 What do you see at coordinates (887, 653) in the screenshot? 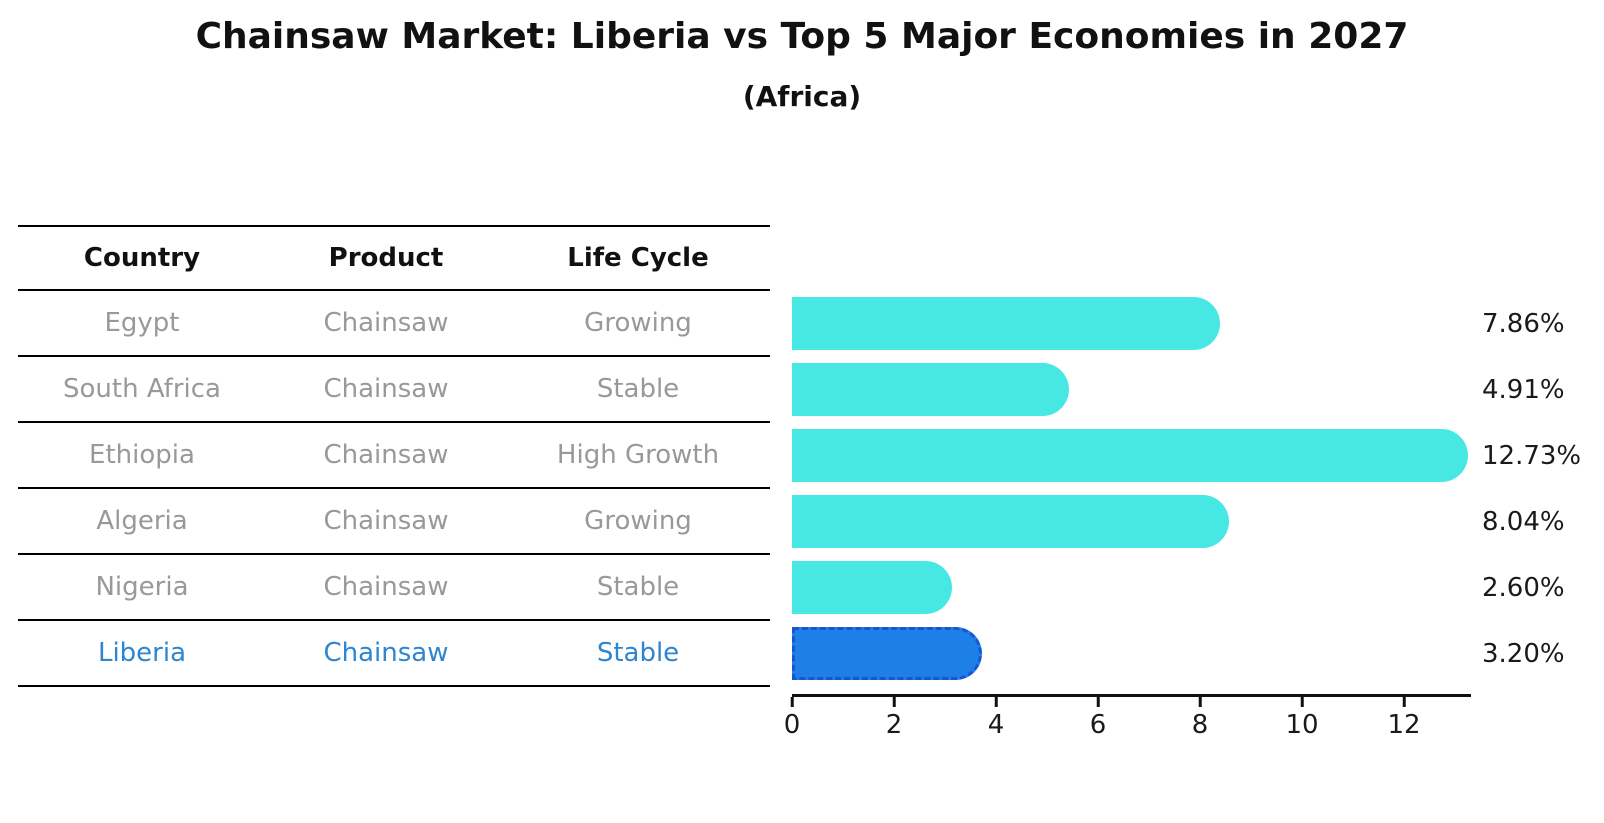
I see `bar-liberia` at bounding box center [887, 653].